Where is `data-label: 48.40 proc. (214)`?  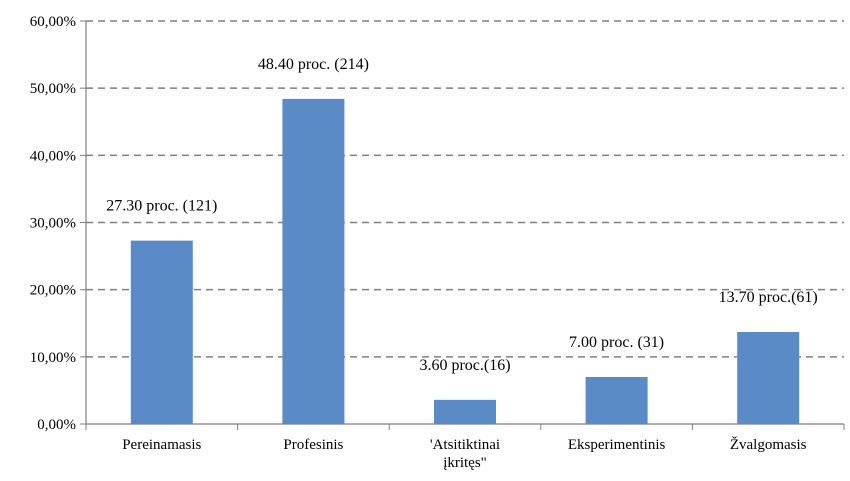
data-label: 48.40 proc. (214) is located at coordinates (313, 64).